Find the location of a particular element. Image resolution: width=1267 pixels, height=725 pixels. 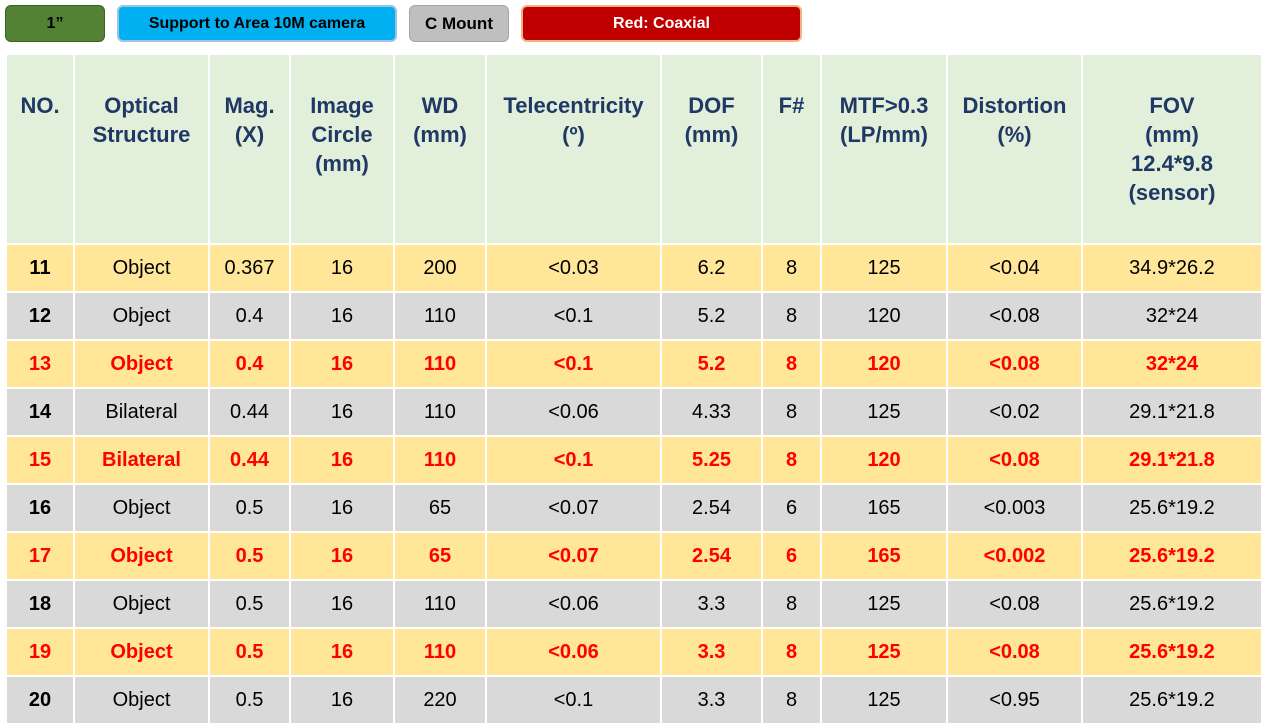

cell-no: 18 is located at coordinates (40, 604).